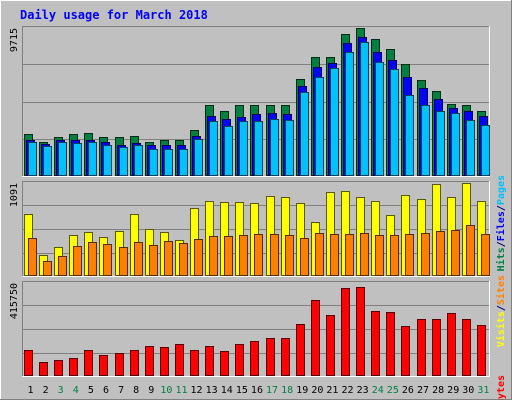 This screenshot has width=512, height=400. I want to click on x-tick-label-day-10: 10, so click(166, 390).